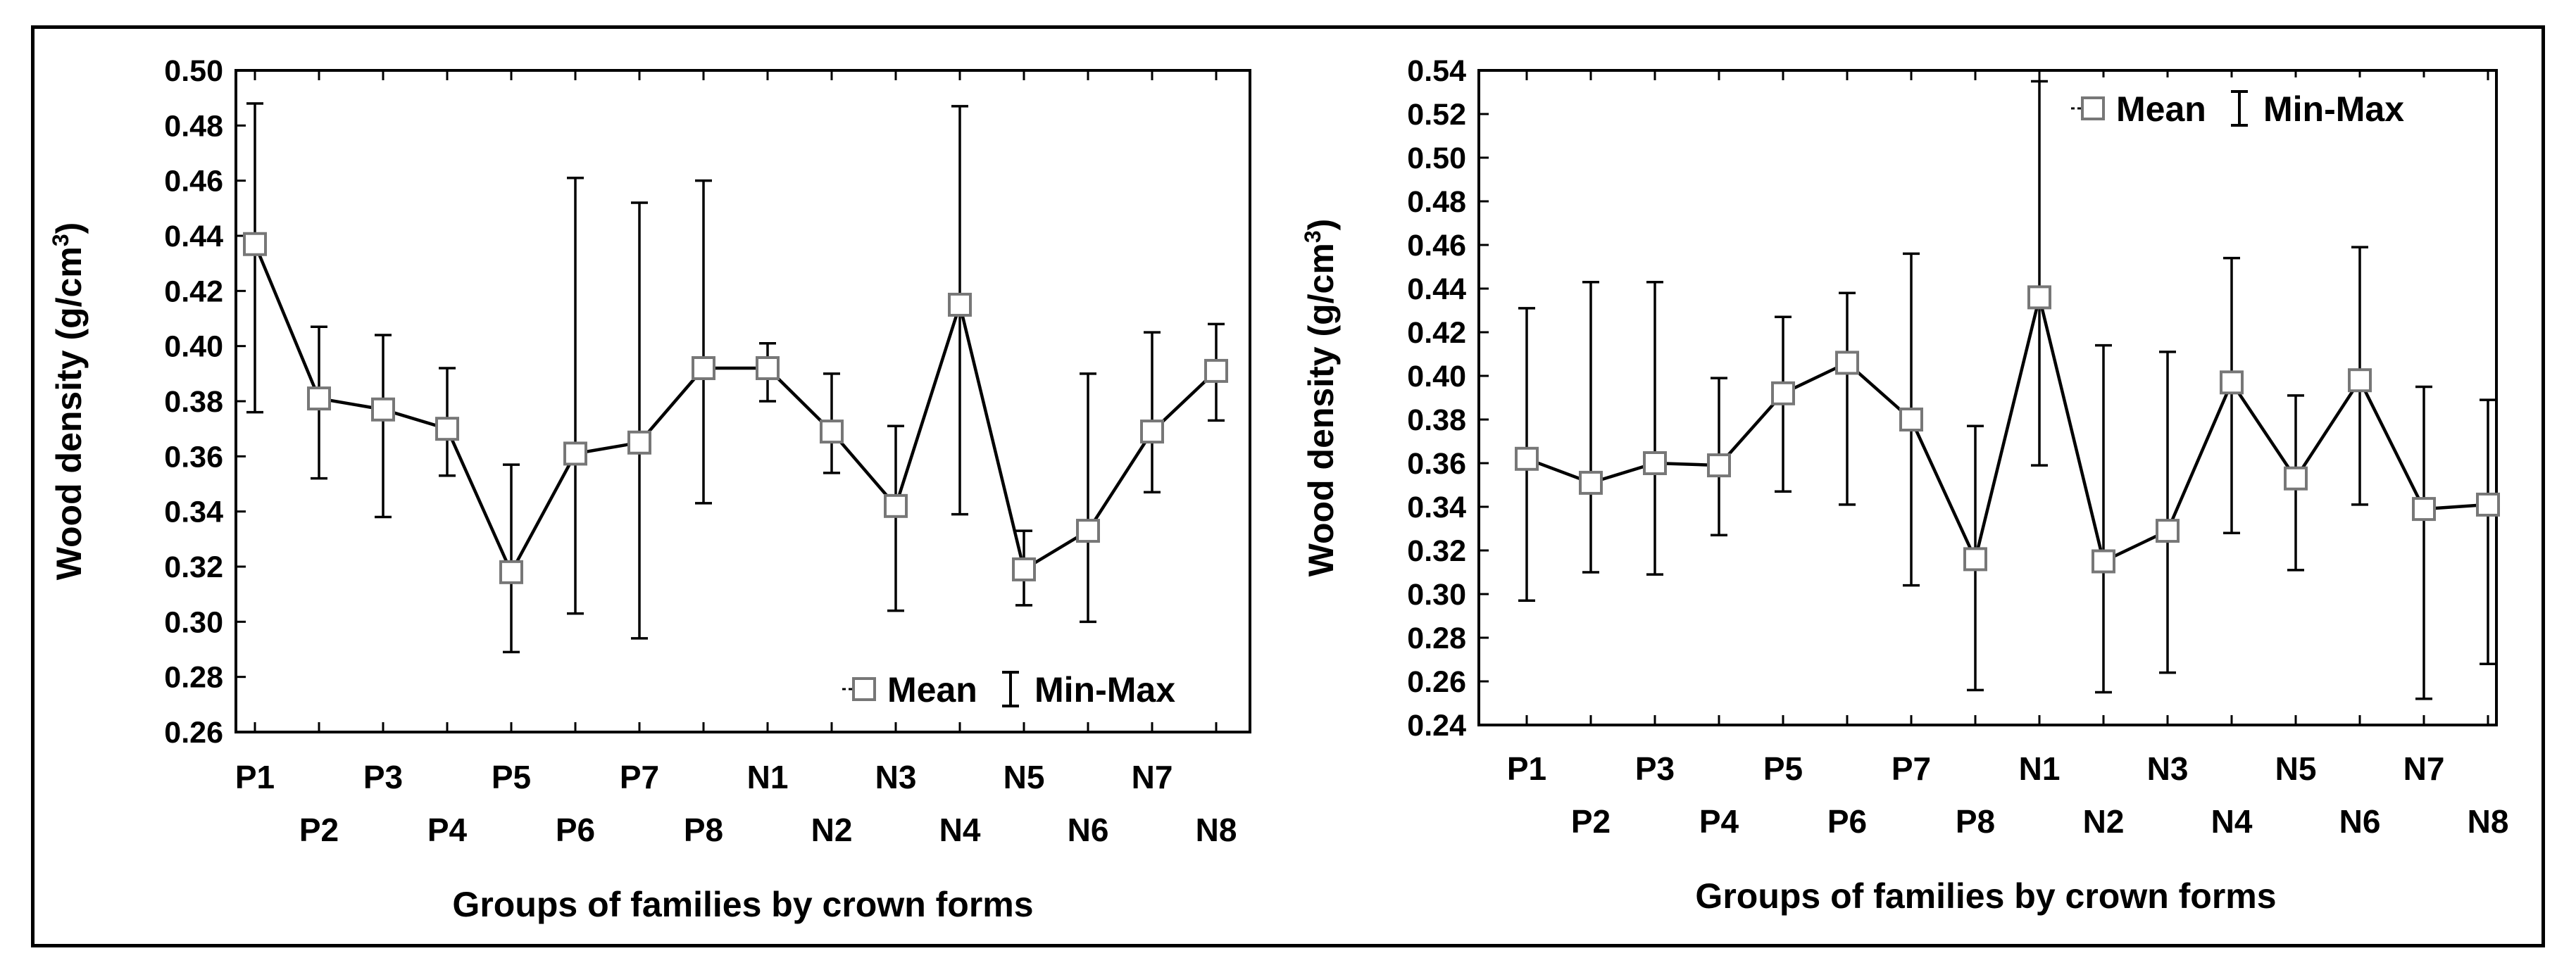  I want to click on x-tick-label: P8, so click(1975, 821).